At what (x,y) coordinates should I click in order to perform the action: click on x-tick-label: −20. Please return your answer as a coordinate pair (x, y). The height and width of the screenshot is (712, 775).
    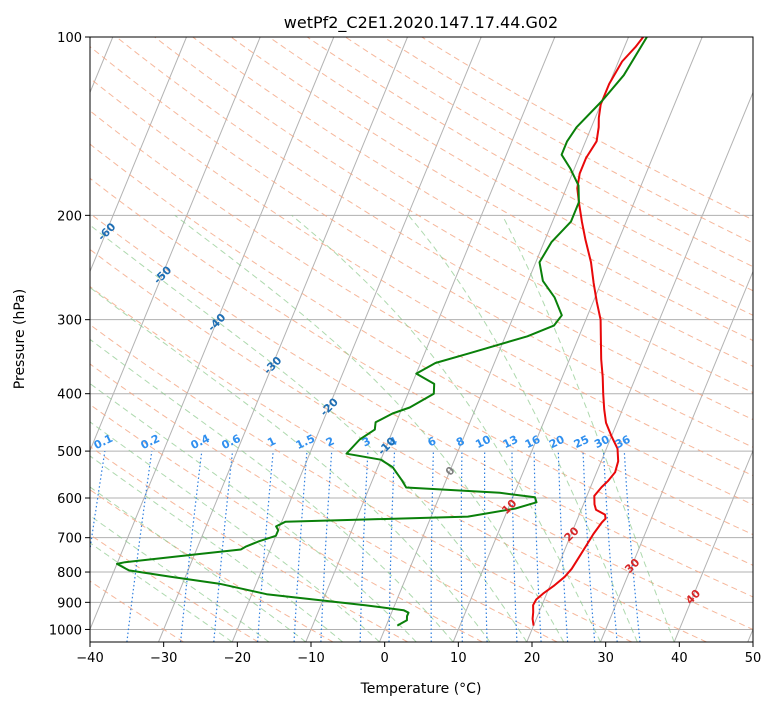
    Looking at the image, I should click on (237, 658).